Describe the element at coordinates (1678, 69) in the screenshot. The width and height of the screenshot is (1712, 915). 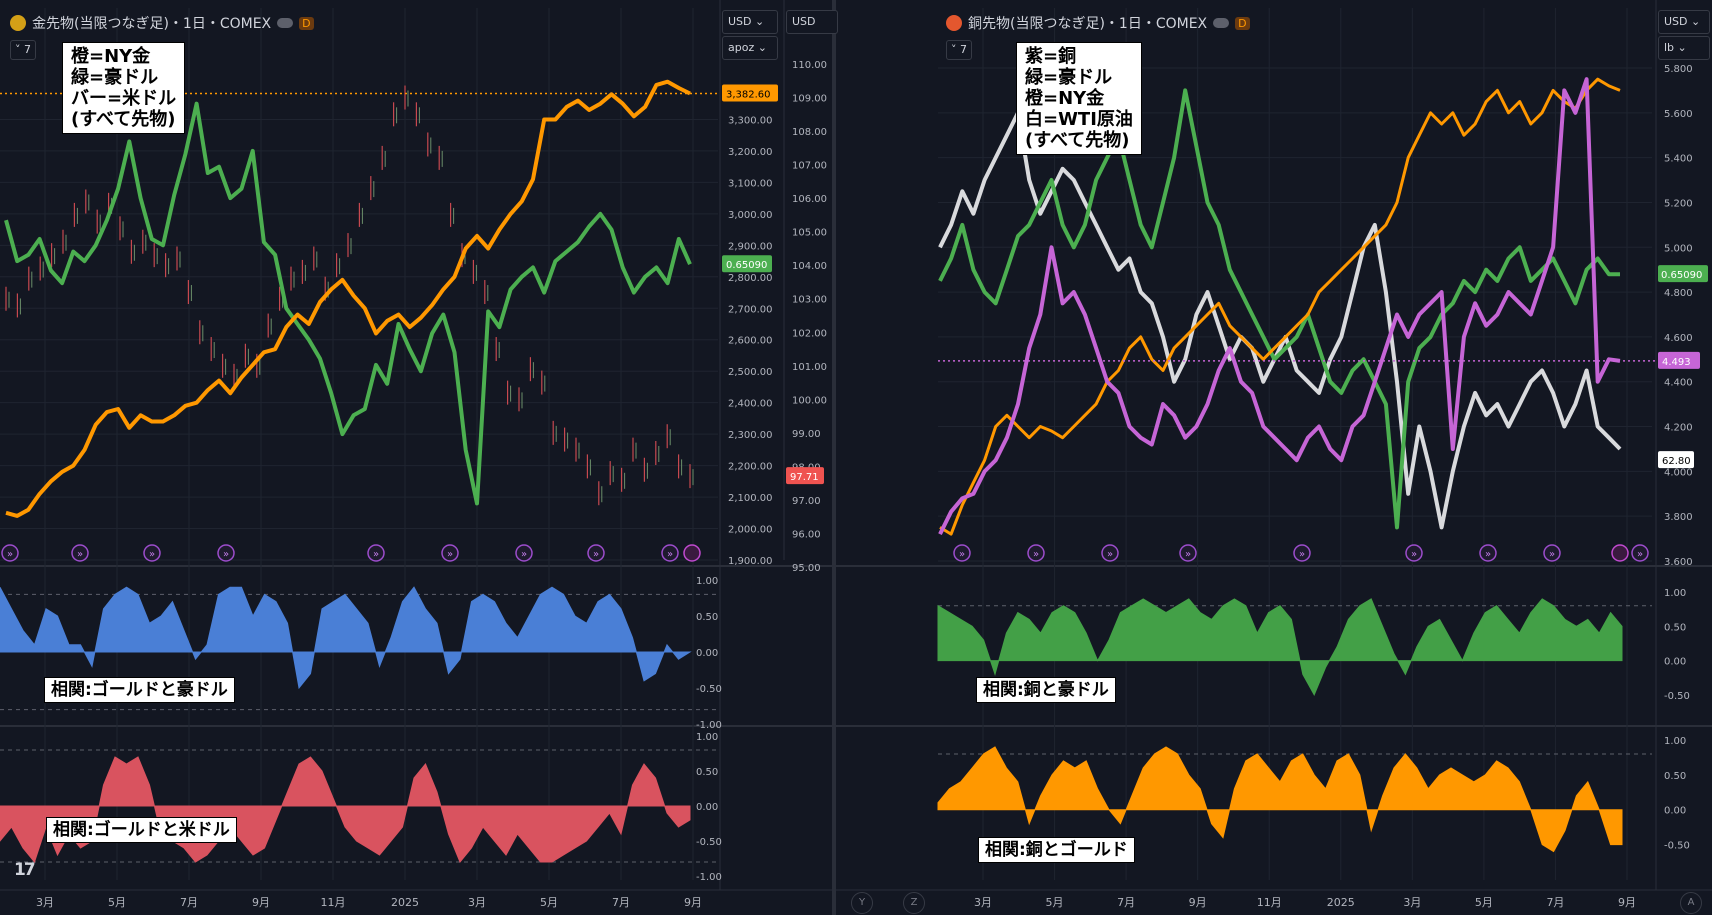
I see `right-y-tick: 5.800` at that location.